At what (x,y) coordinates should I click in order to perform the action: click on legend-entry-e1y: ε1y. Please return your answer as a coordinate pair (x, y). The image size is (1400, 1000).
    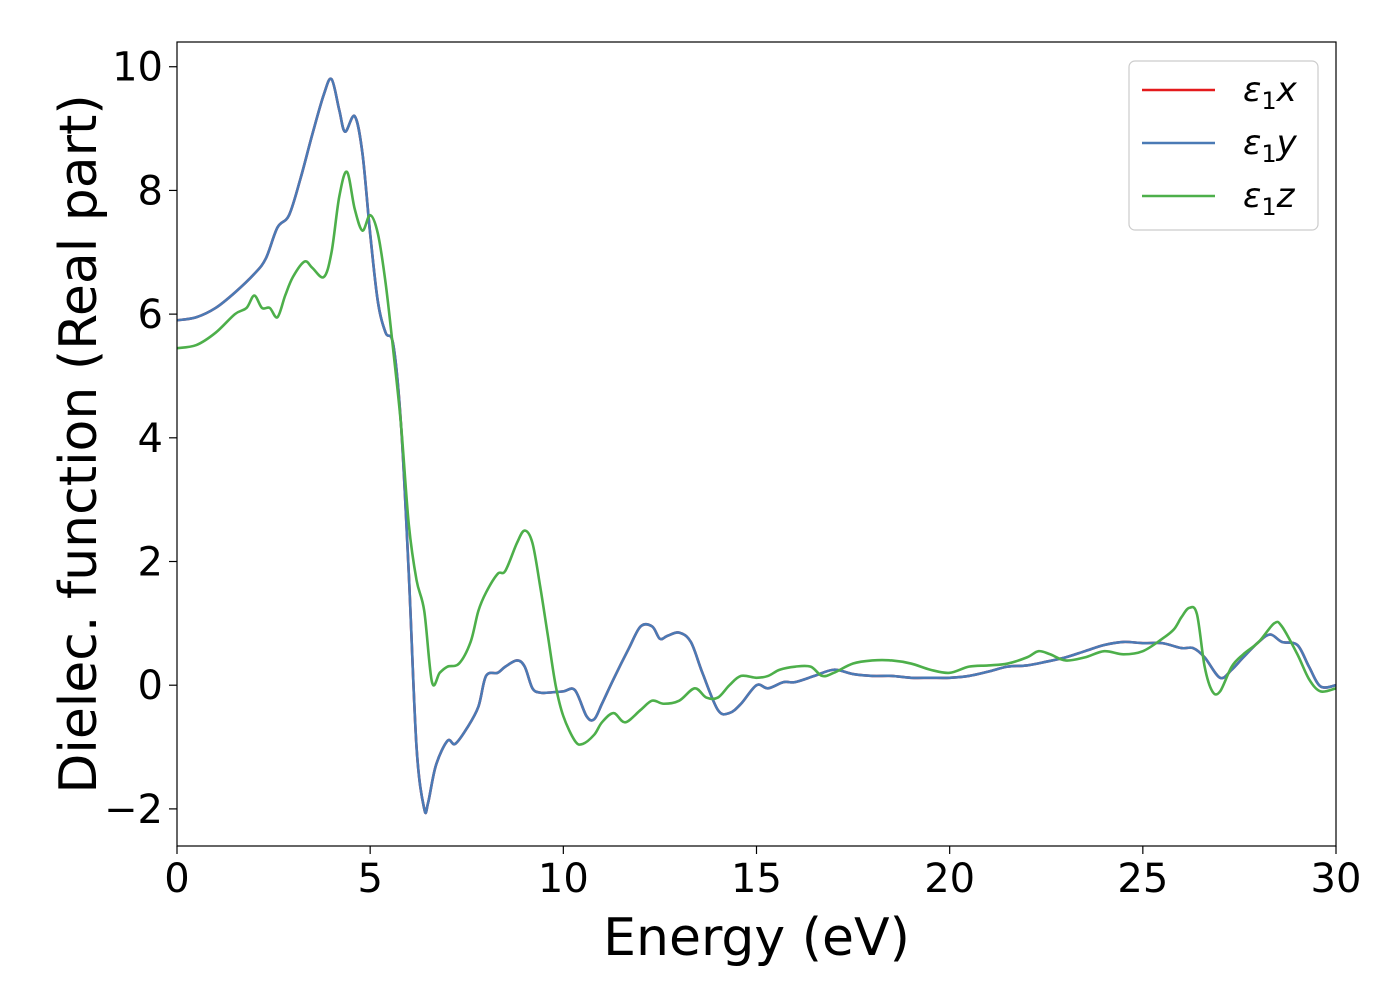
    Looking at the image, I should click on (1220, 145).